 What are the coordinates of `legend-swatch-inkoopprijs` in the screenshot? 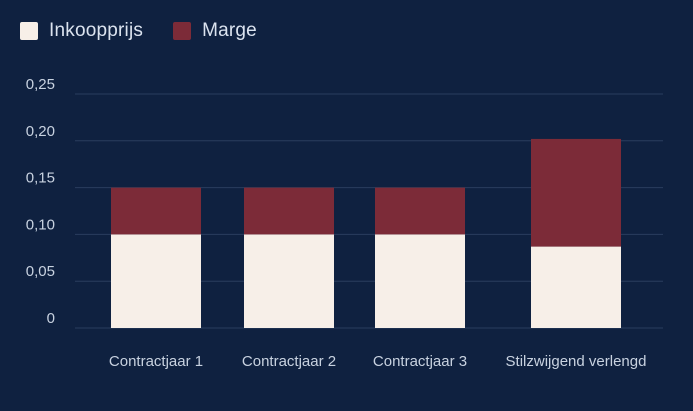 It's located at (29, 31).